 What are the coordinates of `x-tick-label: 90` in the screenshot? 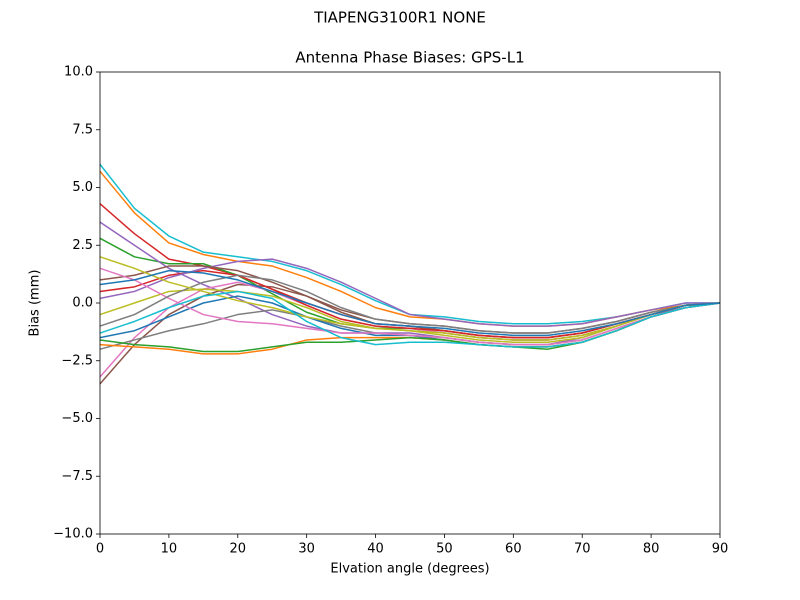 It's located at (720, 549).